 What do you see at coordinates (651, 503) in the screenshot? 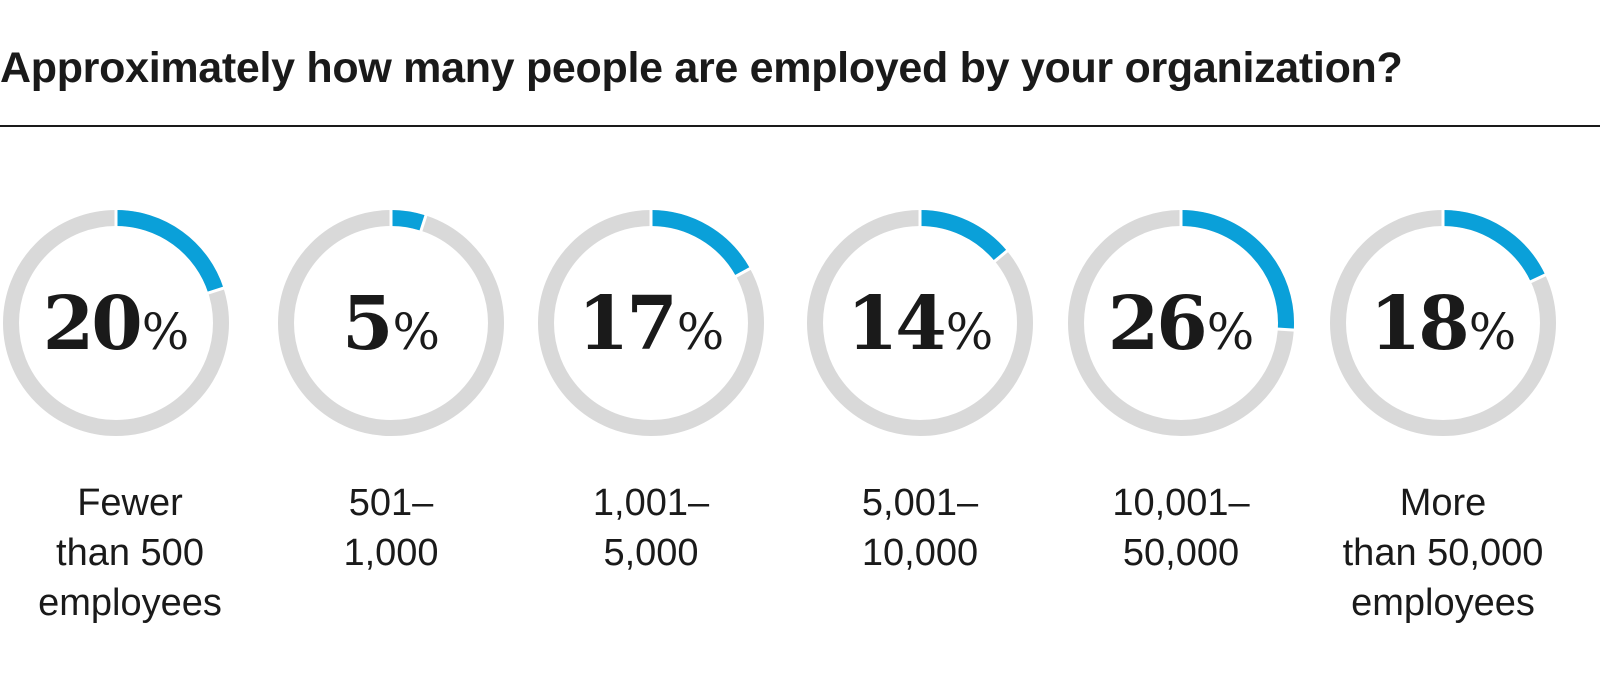
I see `category-label-line: 1,001–` at bounding box center [651, 503].